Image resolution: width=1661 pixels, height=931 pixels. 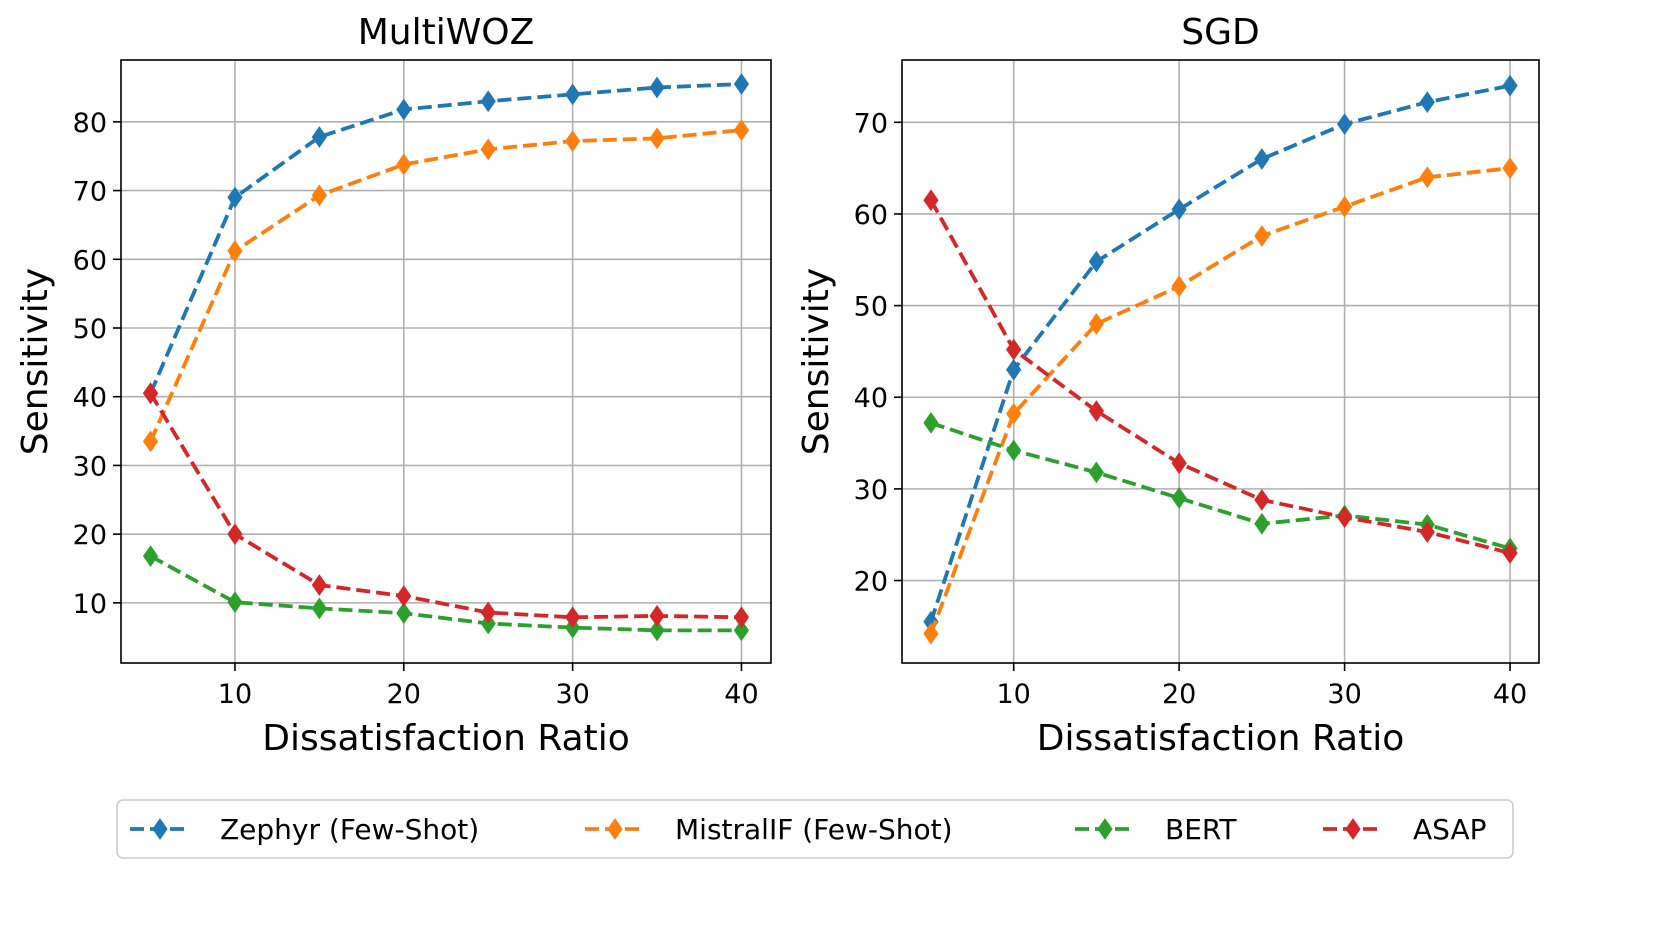 I want to click on chart-title: MultiWOZ, so click(x=446, y=32).